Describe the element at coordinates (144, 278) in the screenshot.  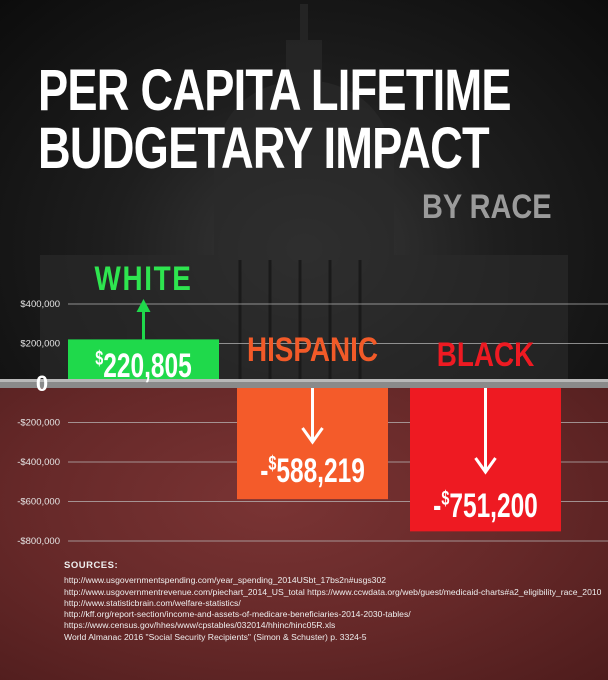
I see `category-label-white: WHITE` at that location.